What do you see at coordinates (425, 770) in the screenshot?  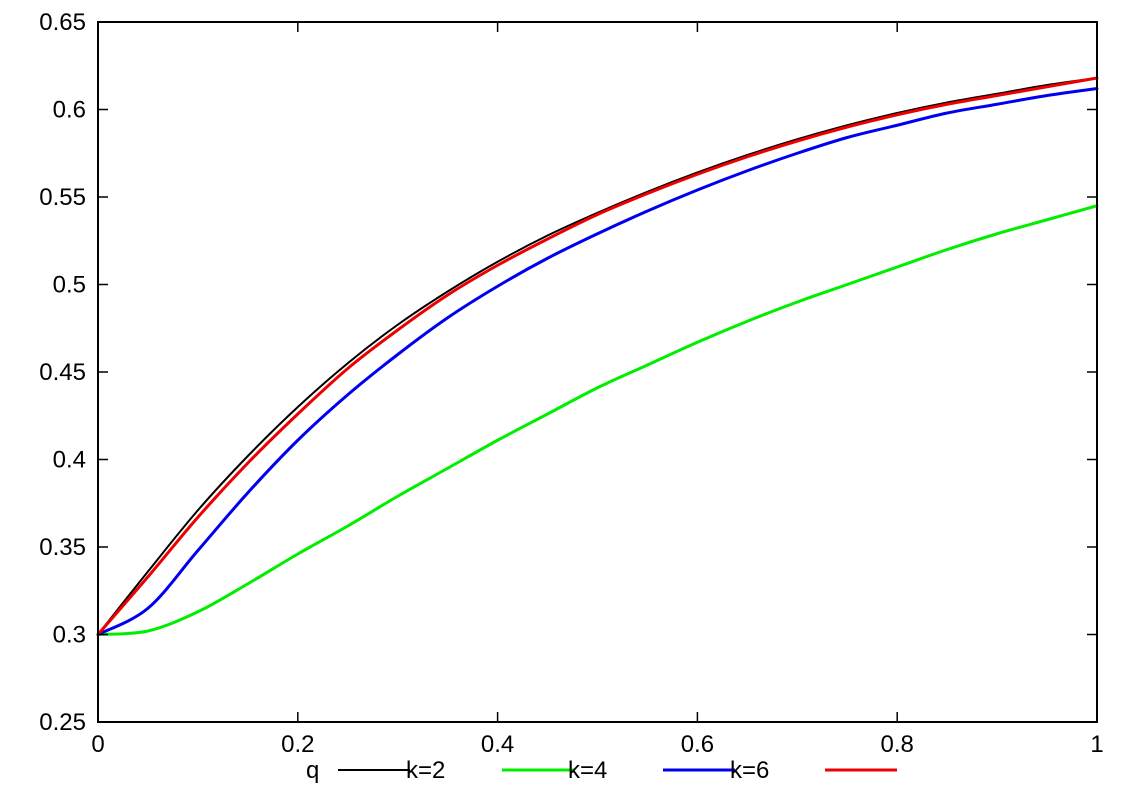 I see `legend-label-1: k=2` at bounding box center [425, 770].